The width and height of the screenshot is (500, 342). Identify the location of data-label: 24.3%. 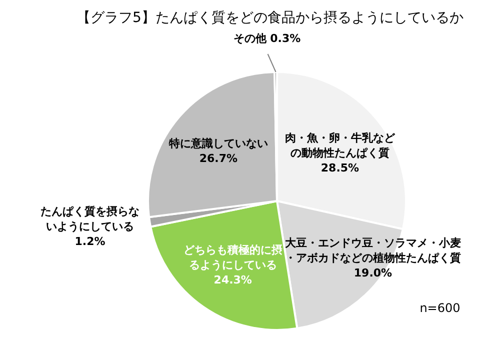
(233, 280).